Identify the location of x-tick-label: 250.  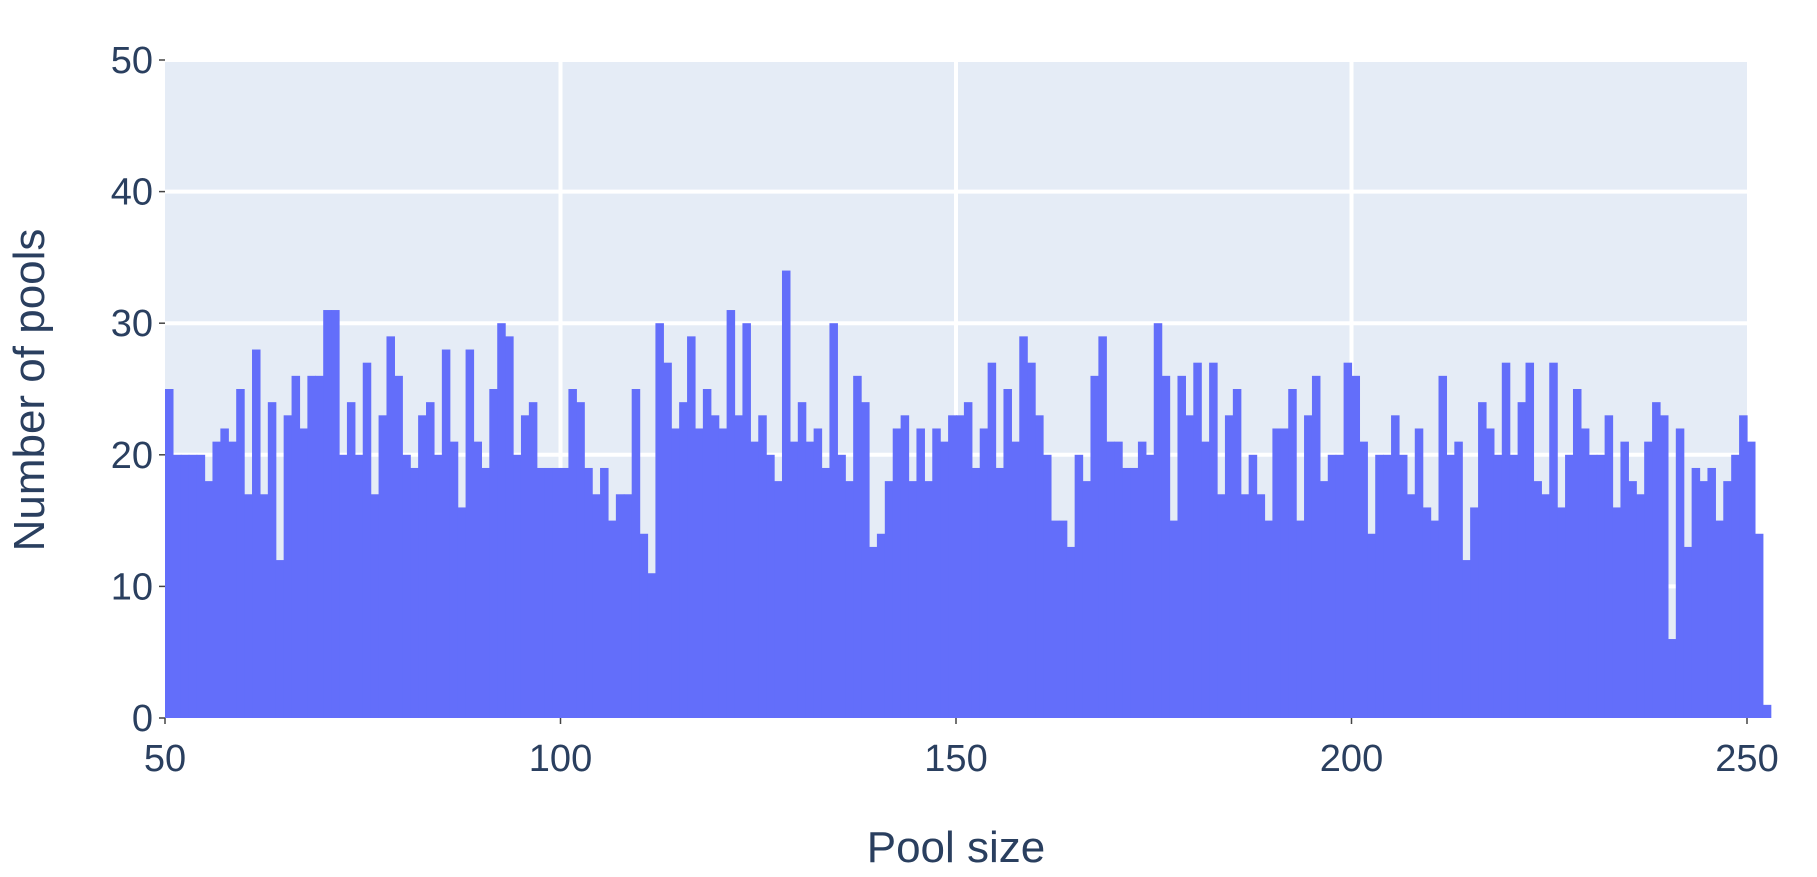
(1746, 759).